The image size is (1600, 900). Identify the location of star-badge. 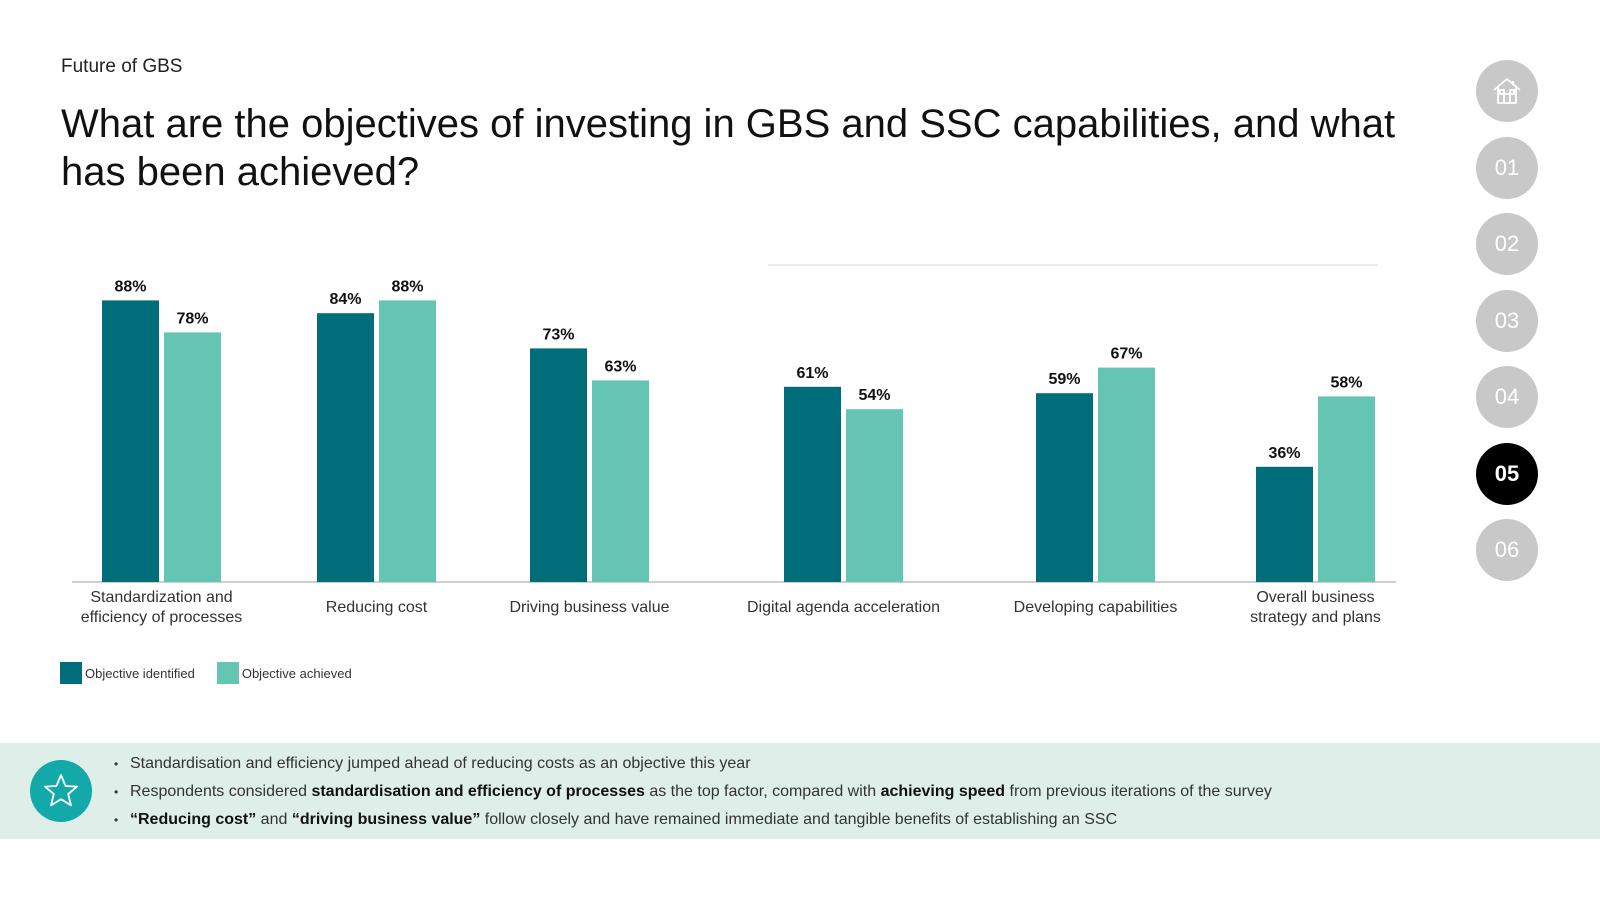
(61, 791).